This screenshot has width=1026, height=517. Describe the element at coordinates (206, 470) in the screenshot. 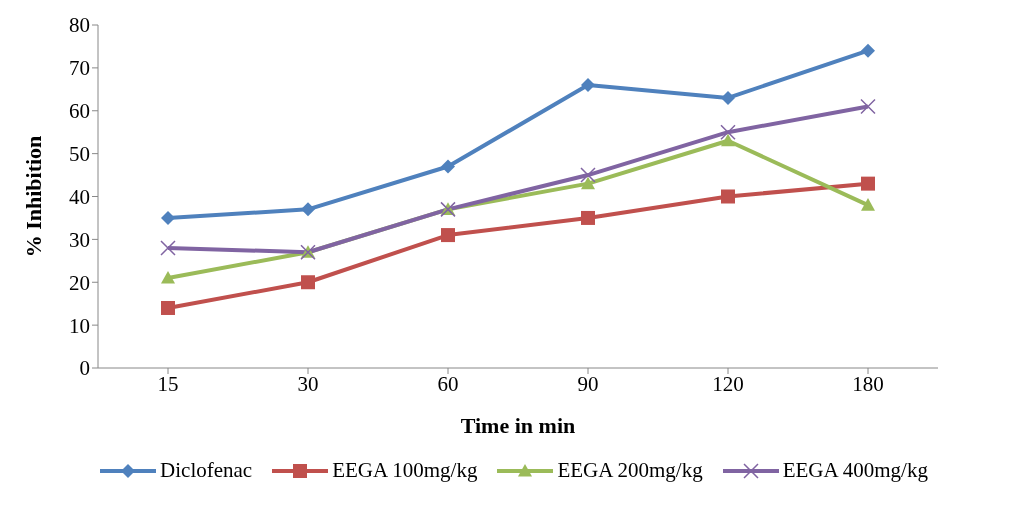

I see `legend-label: Diclofenac` at that location.